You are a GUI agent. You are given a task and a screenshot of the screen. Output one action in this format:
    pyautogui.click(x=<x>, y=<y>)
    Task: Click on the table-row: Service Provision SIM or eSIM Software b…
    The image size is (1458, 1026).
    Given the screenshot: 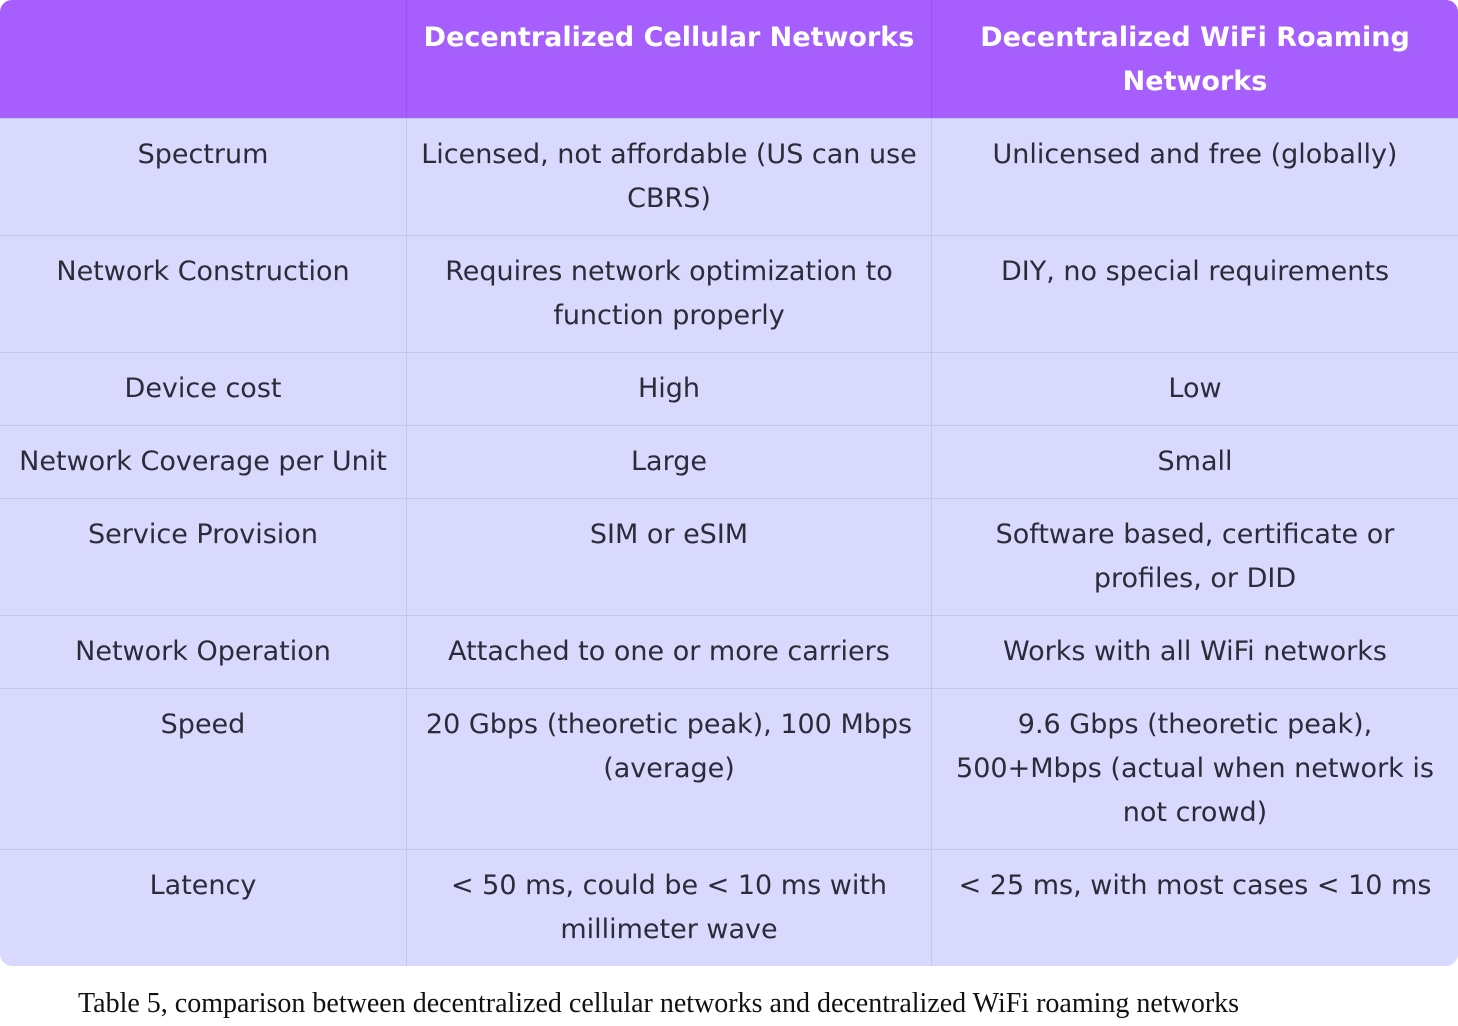 What is the action you would take?
    pyautogui.click(x=729, y=556)
    